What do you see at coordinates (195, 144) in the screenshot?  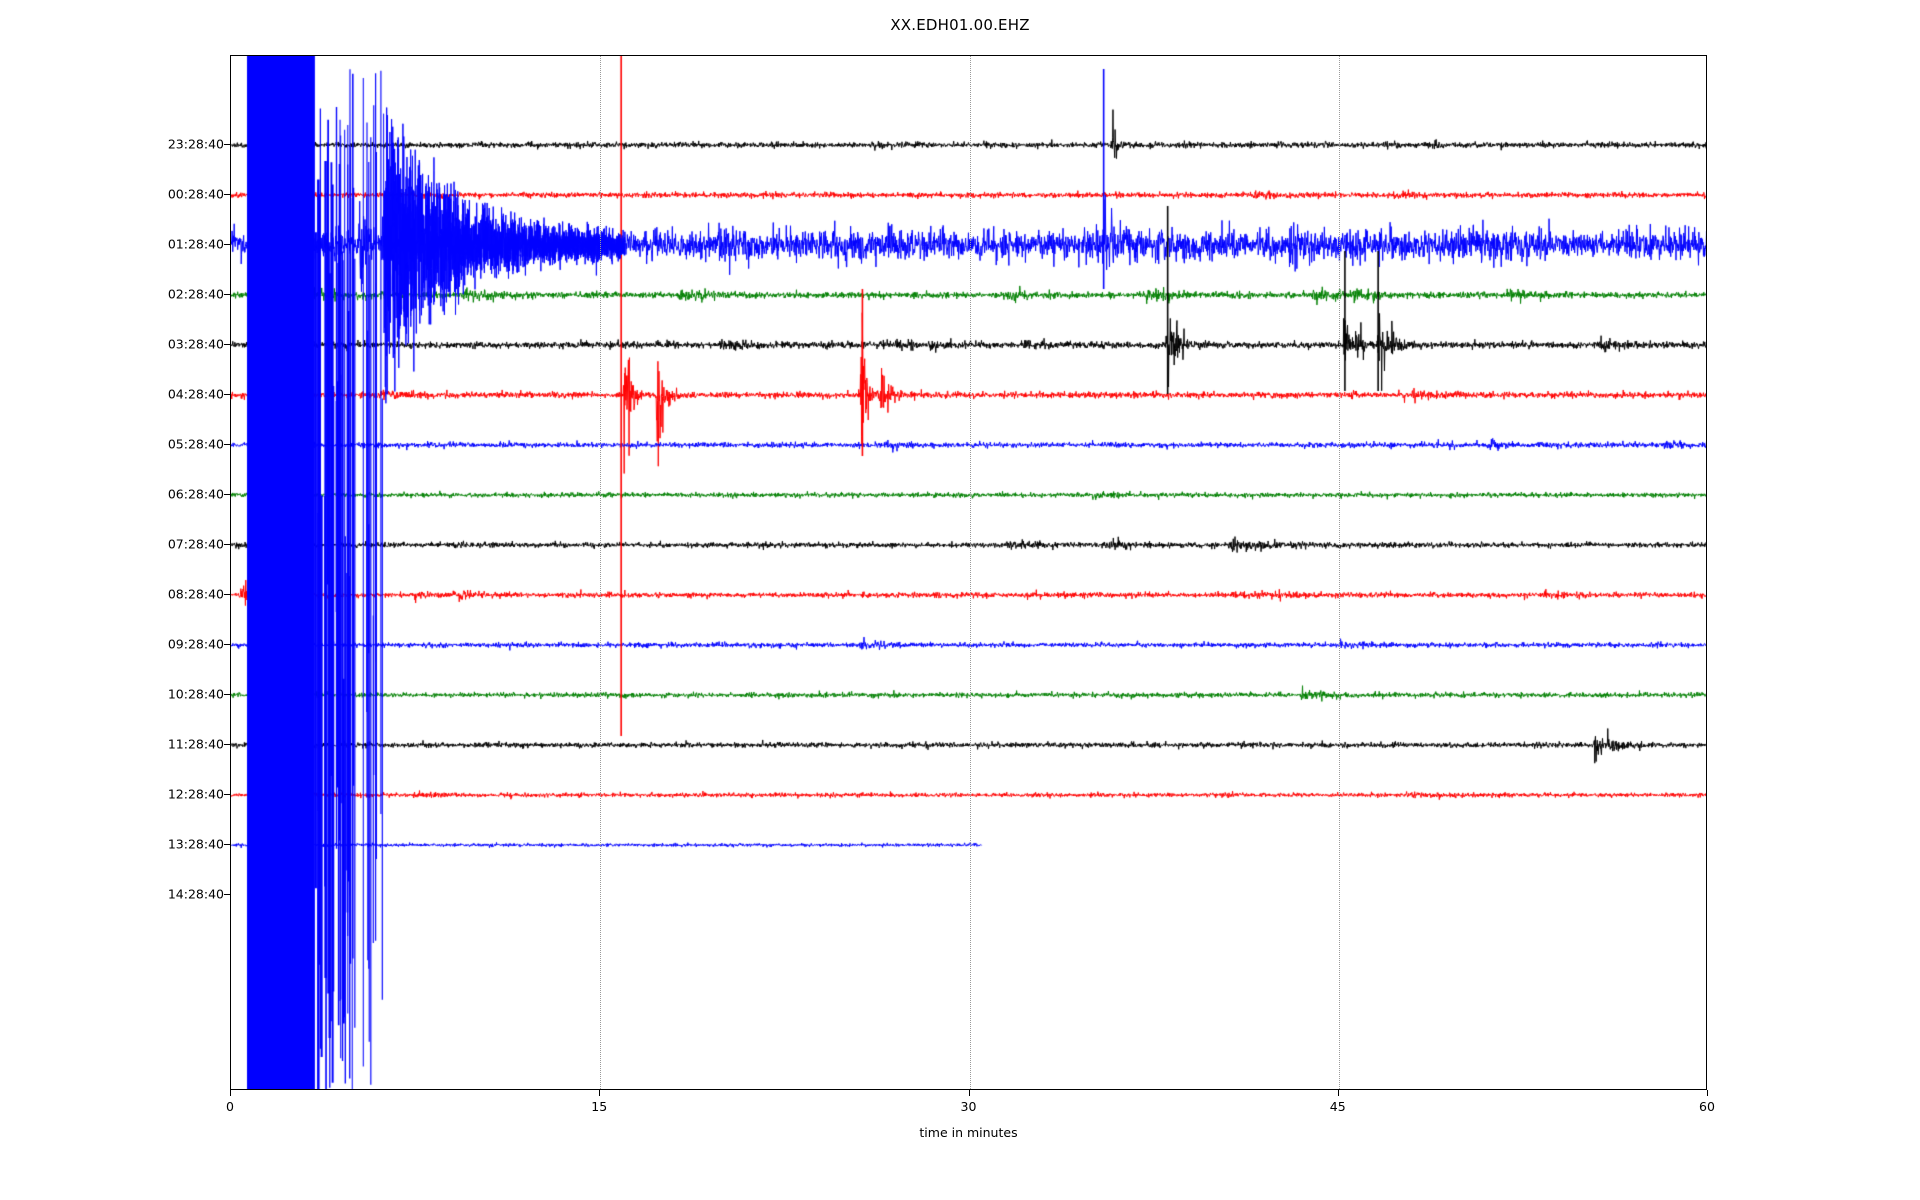 I see `y-tick-label-232840: 23:28:40` at bounding box center [195, 144].